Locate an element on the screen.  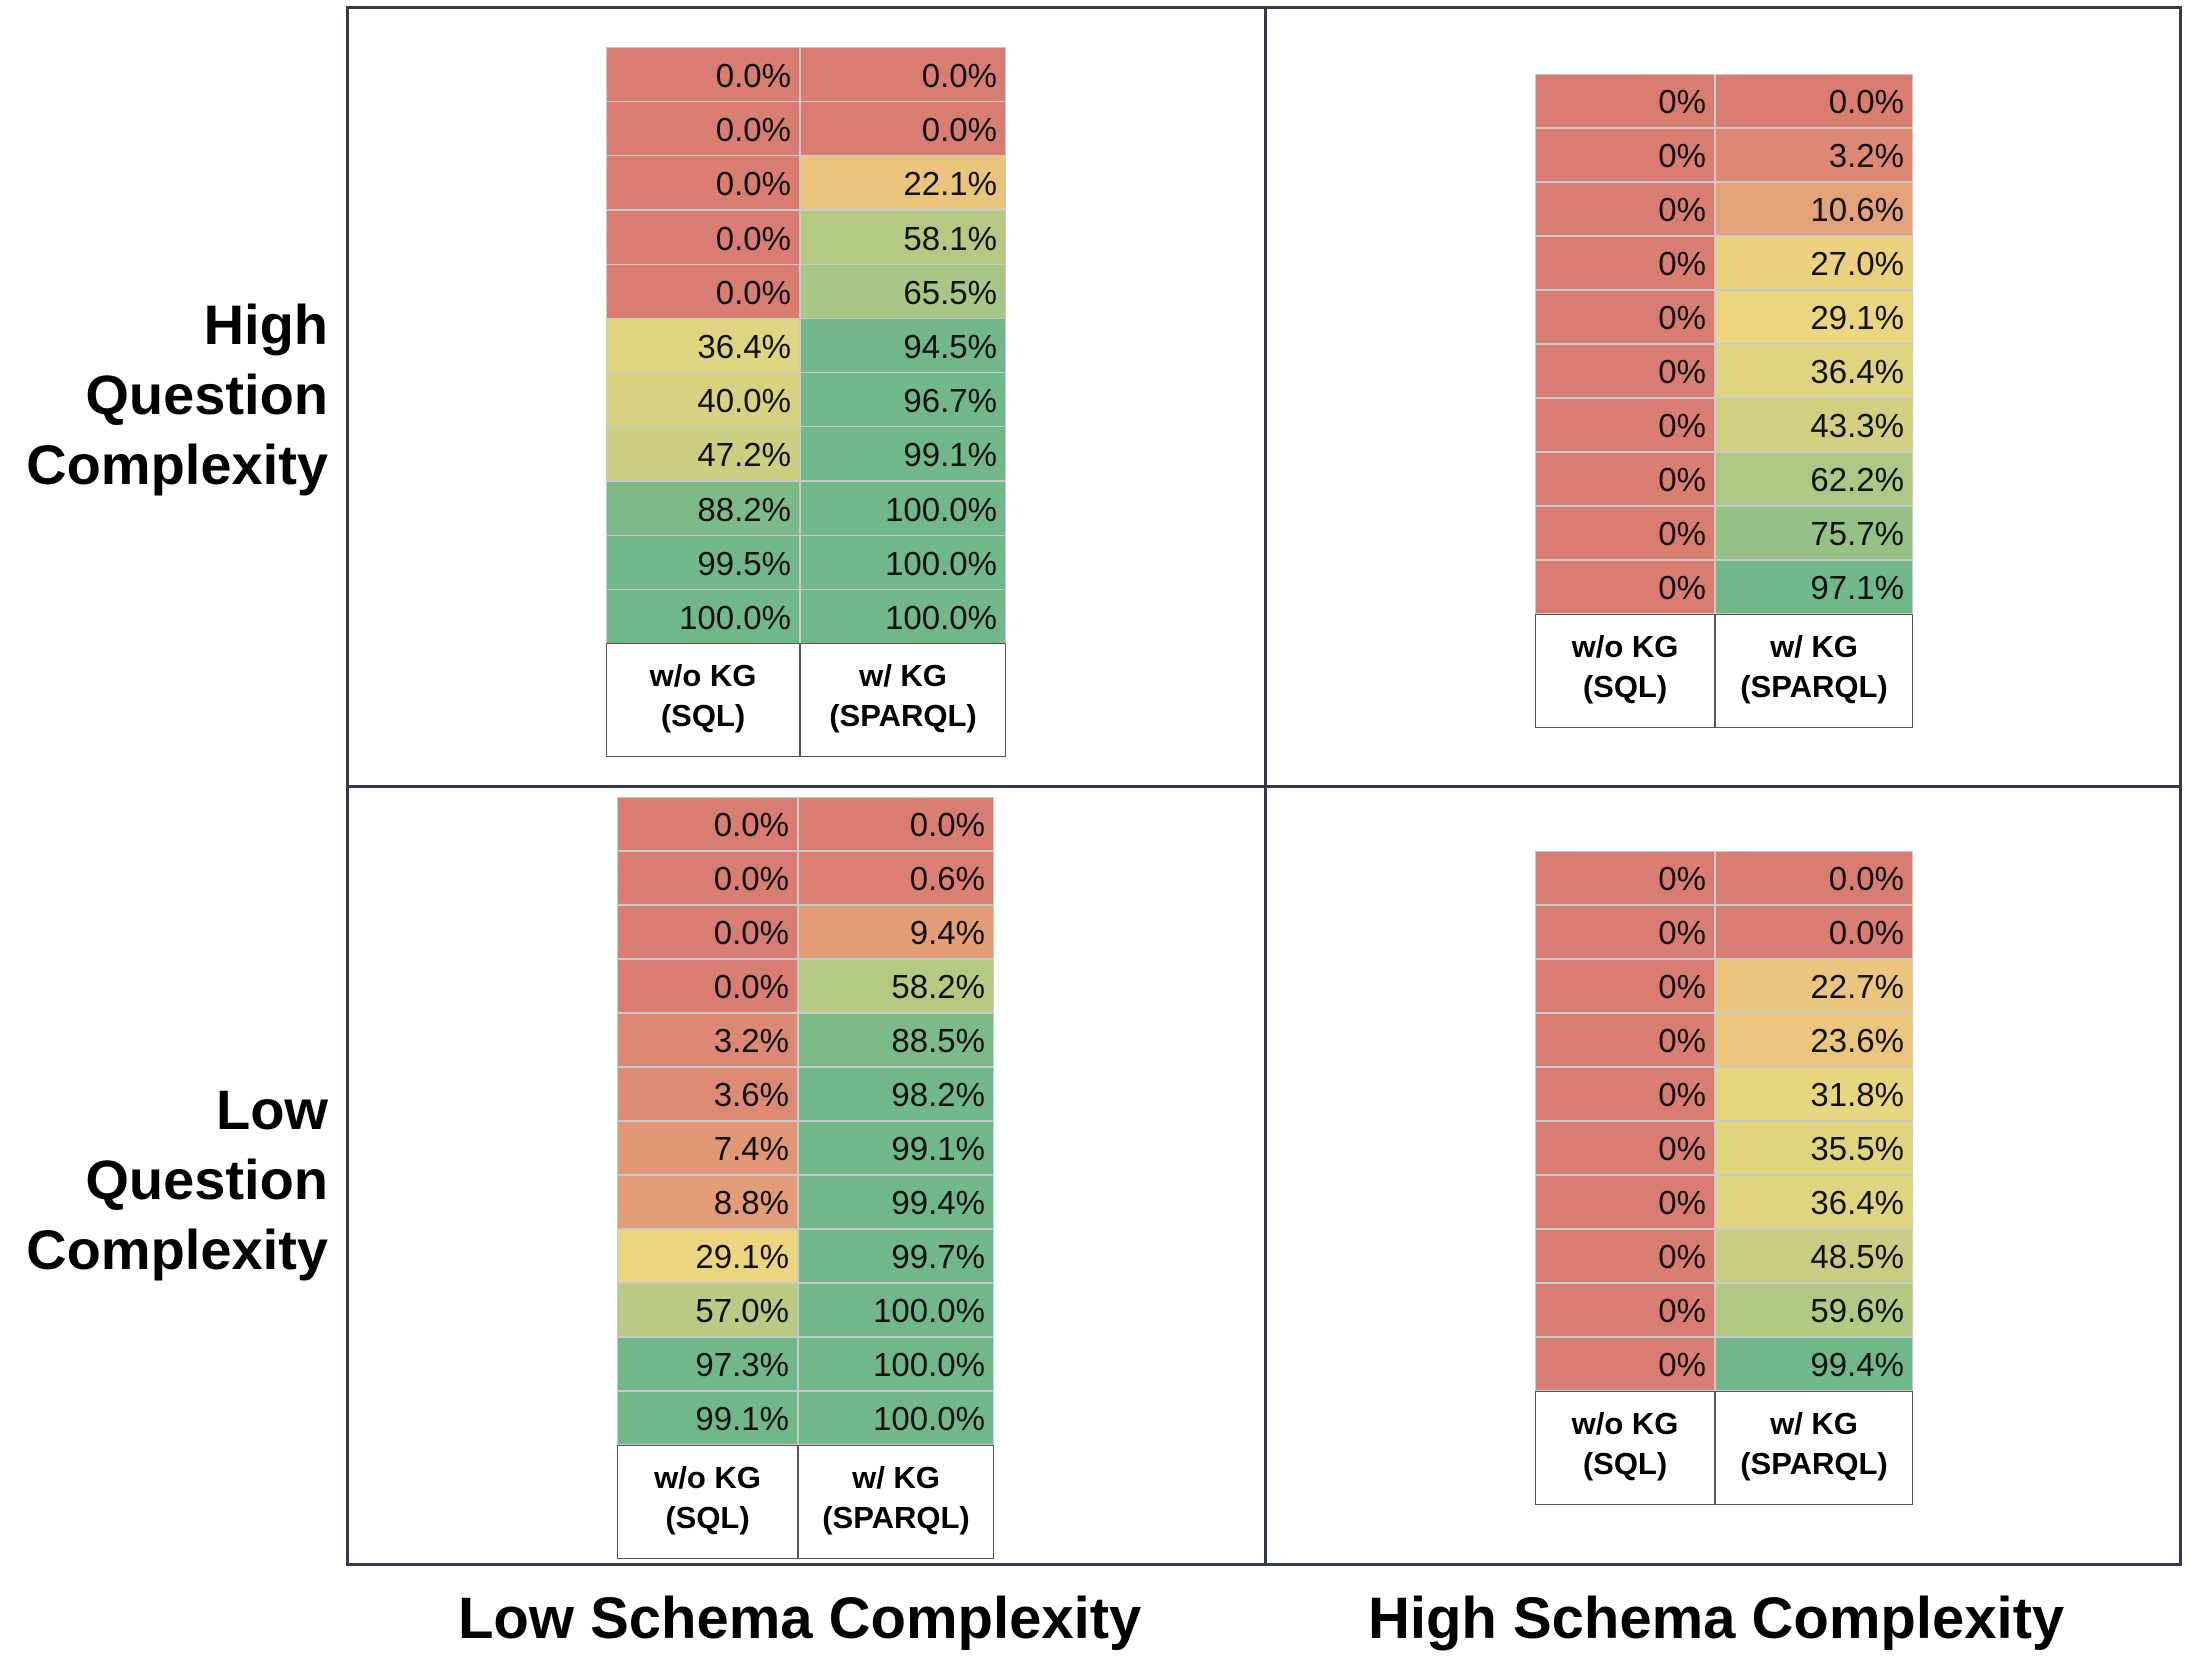
heatmap-cell: 22.1% is located at coordinates (903, 183).